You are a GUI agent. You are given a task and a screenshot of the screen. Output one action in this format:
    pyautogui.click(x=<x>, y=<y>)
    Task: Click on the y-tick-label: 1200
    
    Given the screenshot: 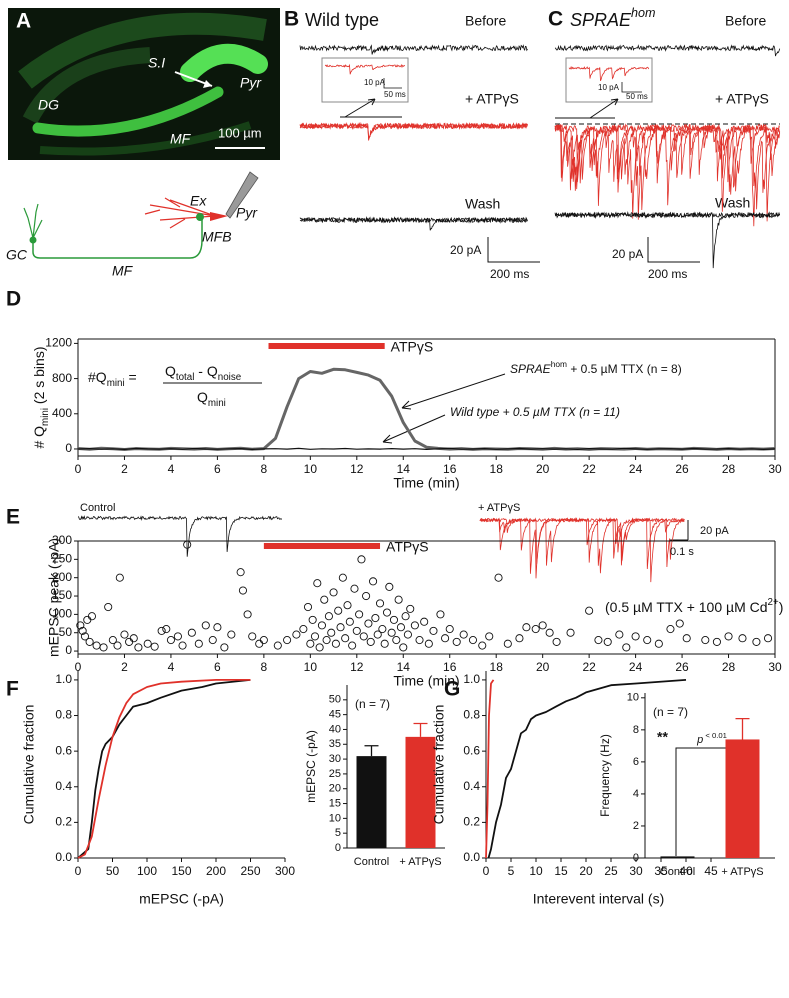 What is the action you would take?
    pyautogui.click(x=58, y=343)
    